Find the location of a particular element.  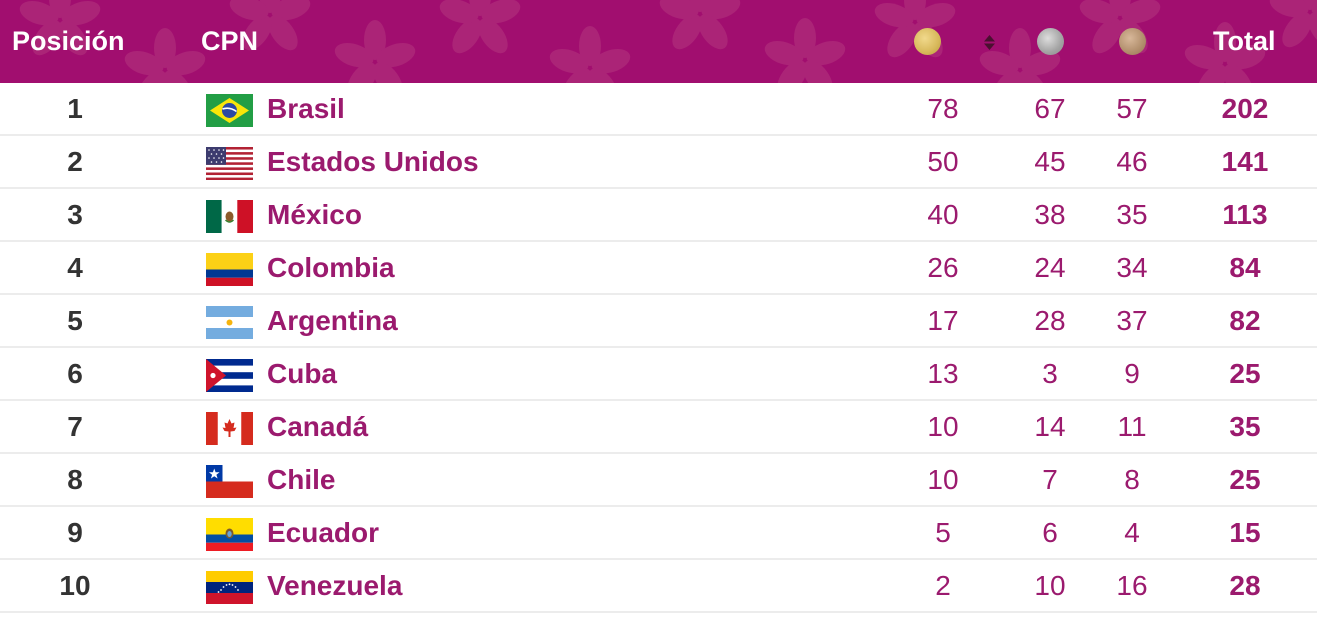

country-link: Canadá is located at coordinates (318, 426).